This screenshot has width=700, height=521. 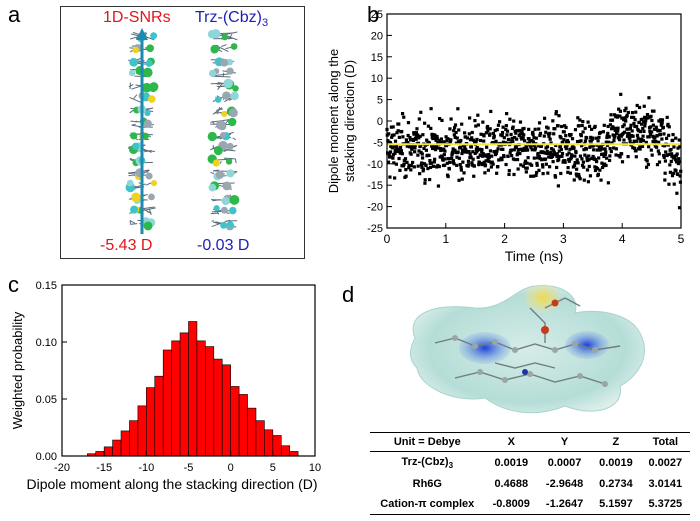 What do you see at coordinates (46, 457) in the screenshot?
I see `y-tick-label: 0.00` at bounding box center [46, 457].